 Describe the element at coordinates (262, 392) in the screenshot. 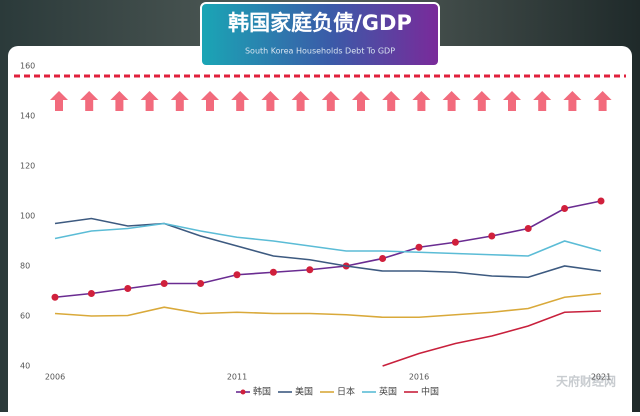

I see `legend-label: 韩国` at that location.